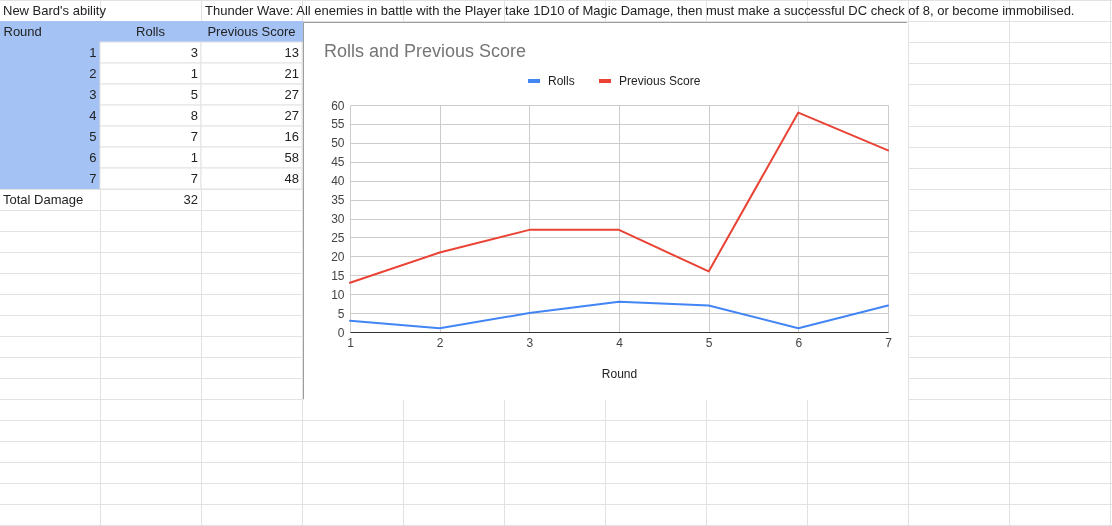 The image size is (1112, 526). Describe the element at coordinates (338, 181) in the screenshot. I see `y-tick-label: 40` at that location.